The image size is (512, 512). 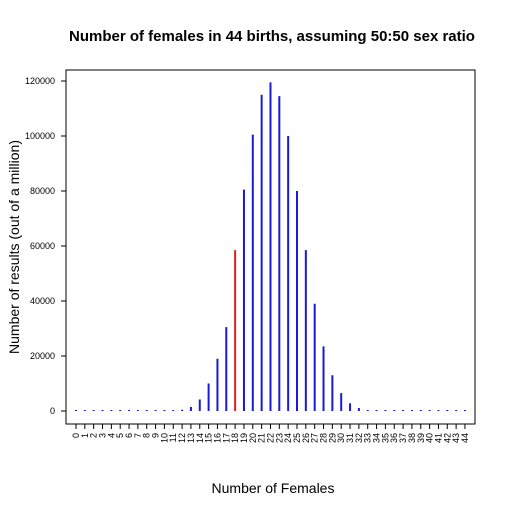 I want to click on x-tick-label: 5, so click(x=120, y=435).